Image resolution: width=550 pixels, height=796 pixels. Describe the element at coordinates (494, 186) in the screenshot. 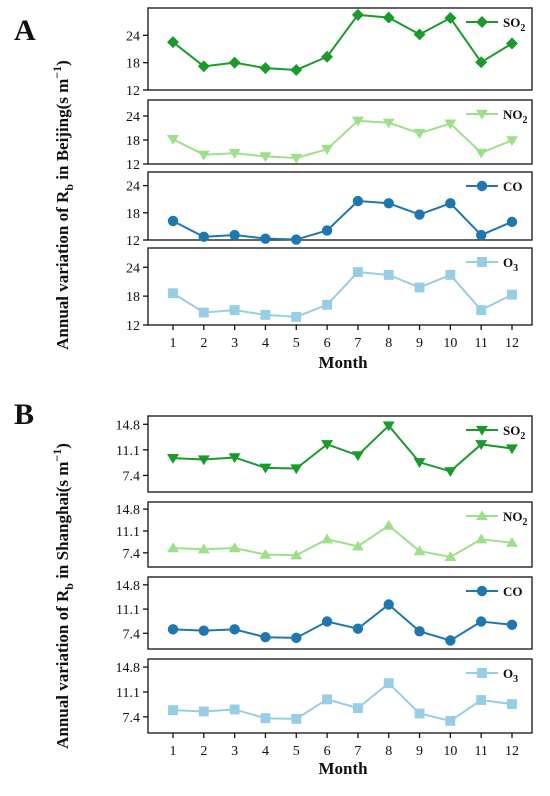

I see `legend-co: CO` at that location.